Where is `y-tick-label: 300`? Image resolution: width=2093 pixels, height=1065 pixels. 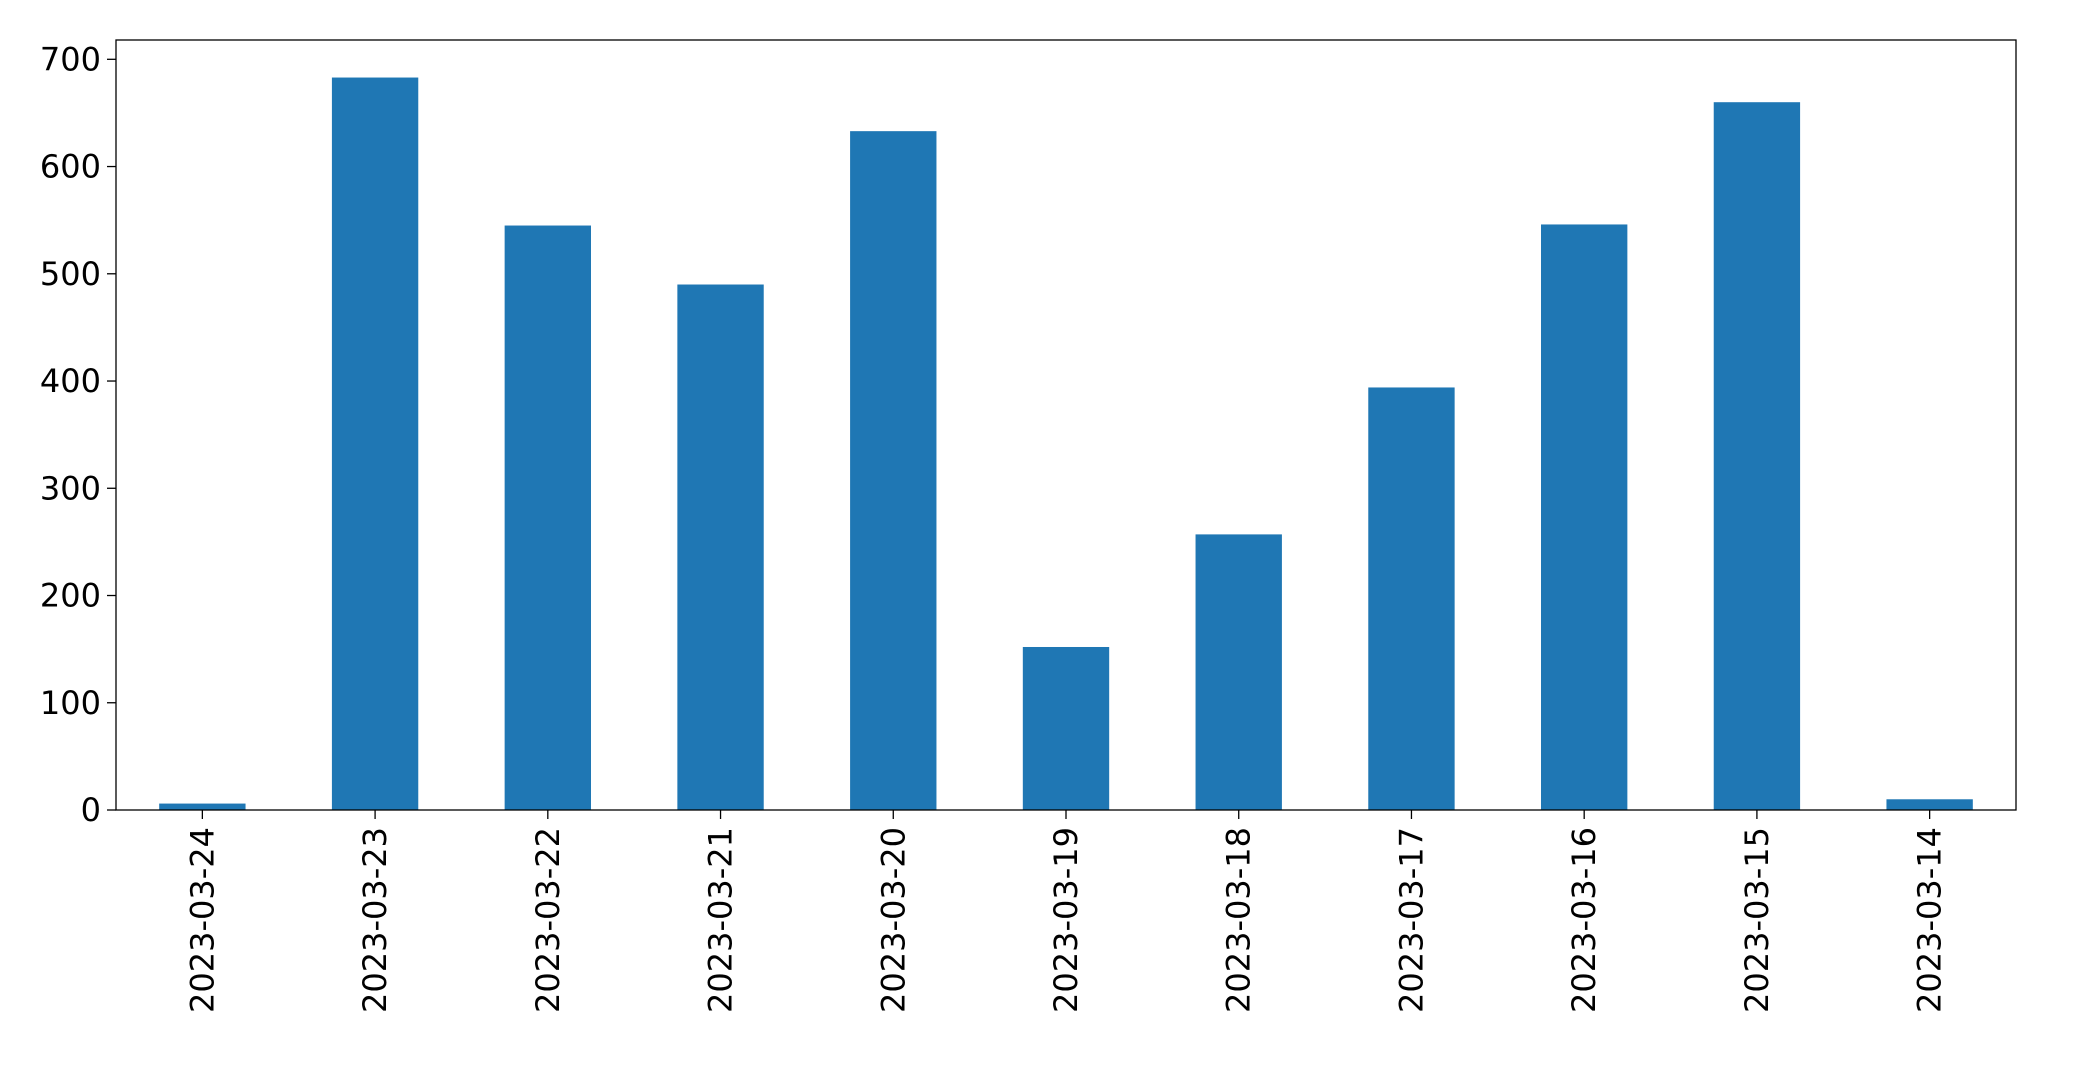
y-tick-label: 300 is located at coordinates (70, 488).